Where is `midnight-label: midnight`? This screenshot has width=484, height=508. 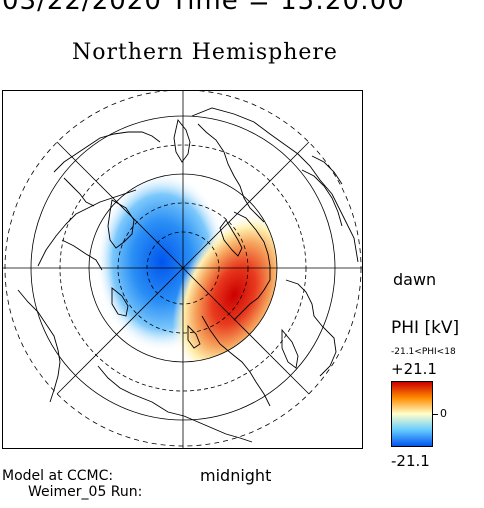 midnight-label: midnight is located at coordinates (236, 475).